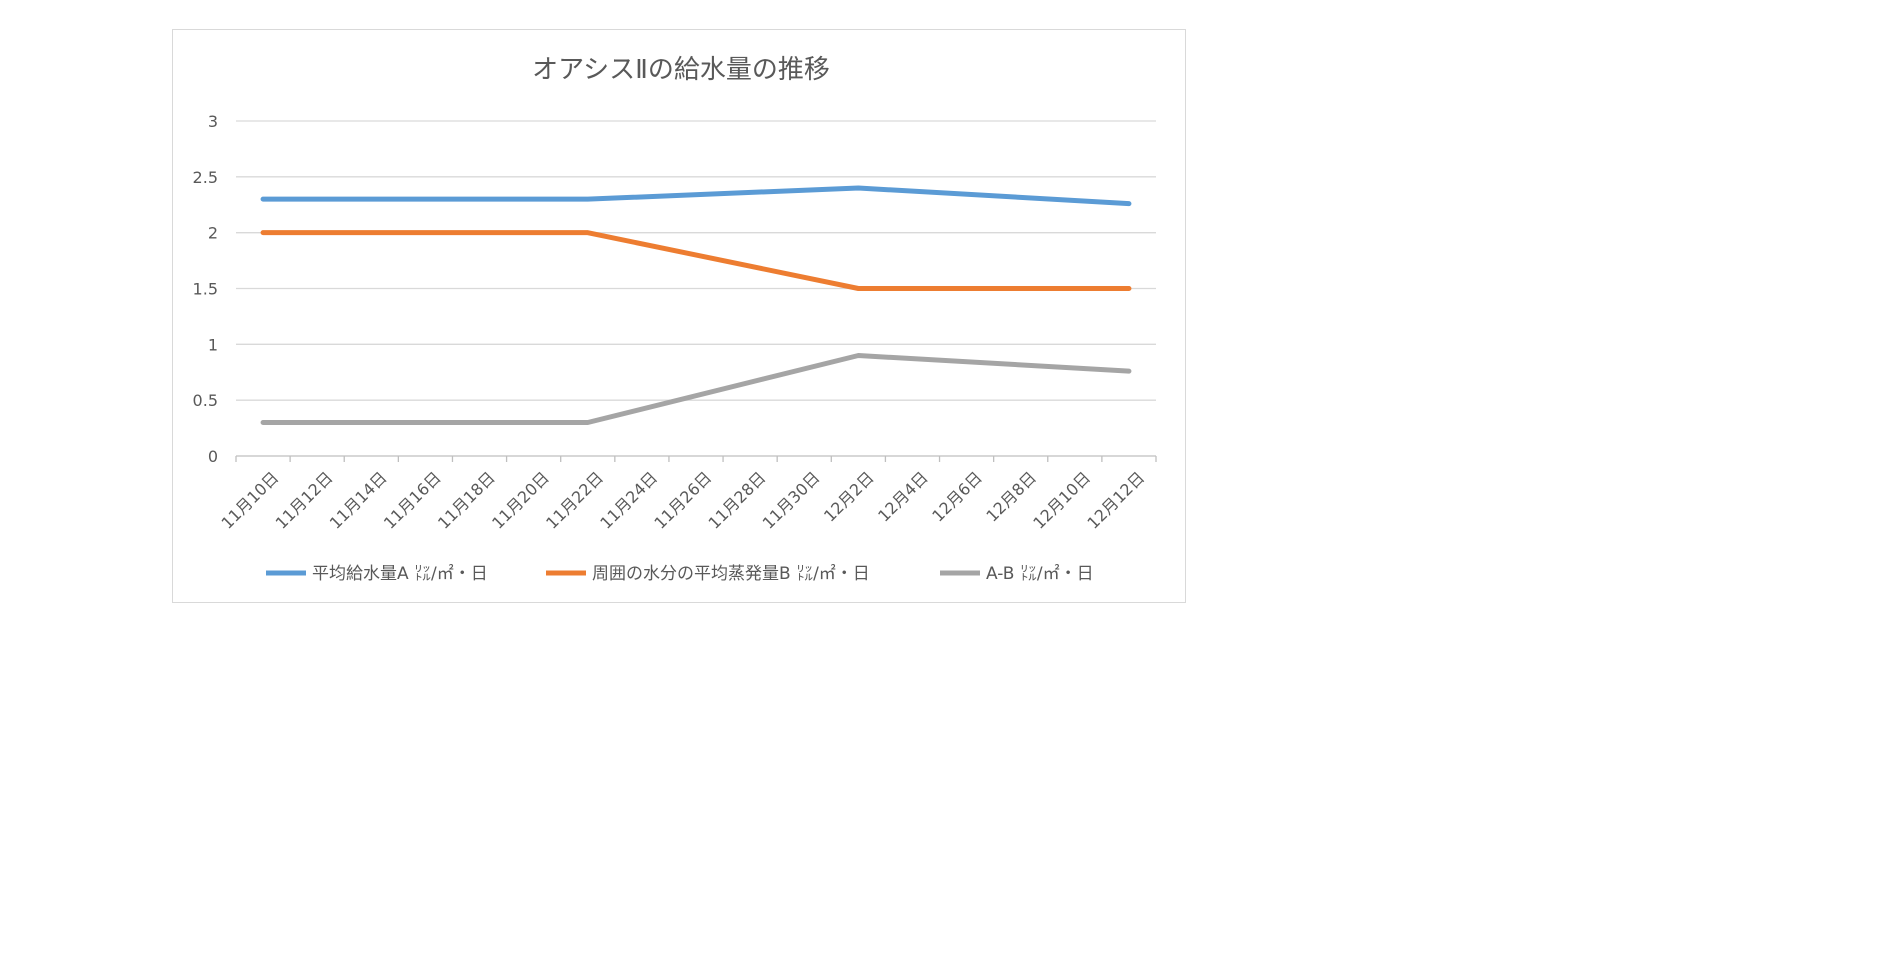  I want to click on y-tick-label: 1.5, so click(205, 289).